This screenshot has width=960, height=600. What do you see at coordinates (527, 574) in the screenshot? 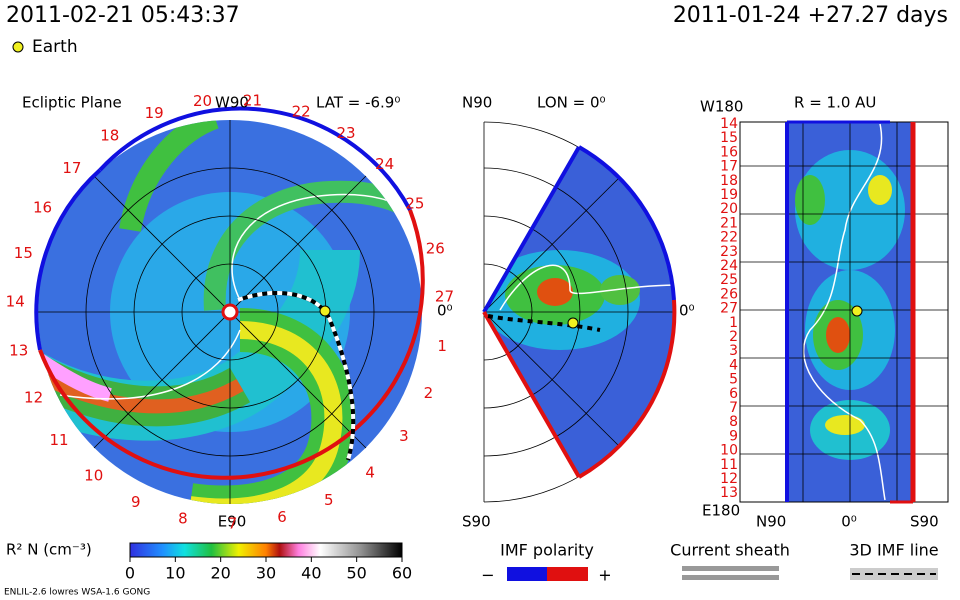
I see `polarity-negative` at bounding box center [527, 574].